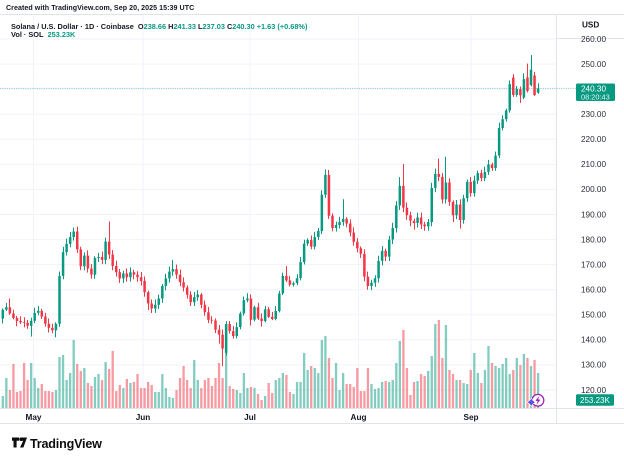 Image resolution: width=624 pixels, height=460 pixels. Describe the element at coordinates (593, 139) in the screenshot. I see `svg-text: 220.00` at that location.